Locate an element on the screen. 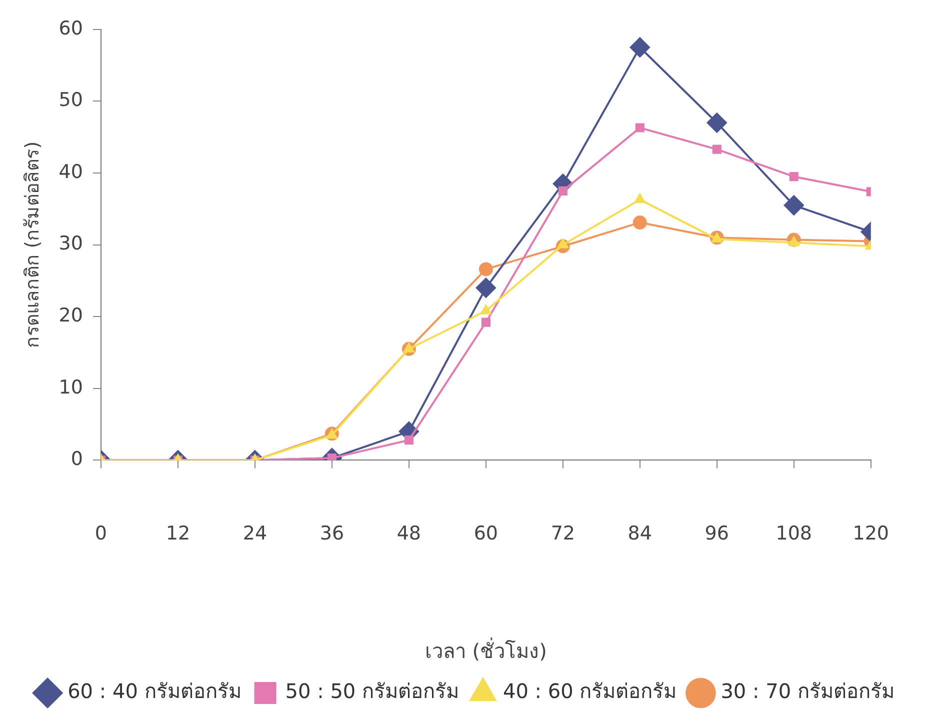 Image resolution: width=936 pixels, height=721 pixels. x-tick-label: 36 is located at coordinates (332, 533).